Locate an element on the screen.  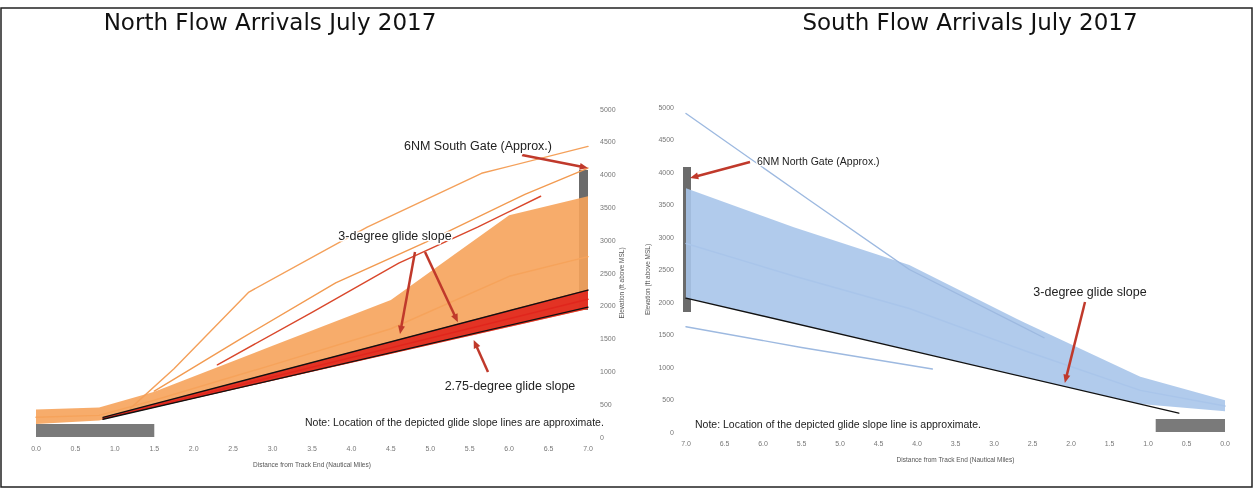
chart-title: North Flow Arrivals July 2017 is located at coordinates (270, 22).